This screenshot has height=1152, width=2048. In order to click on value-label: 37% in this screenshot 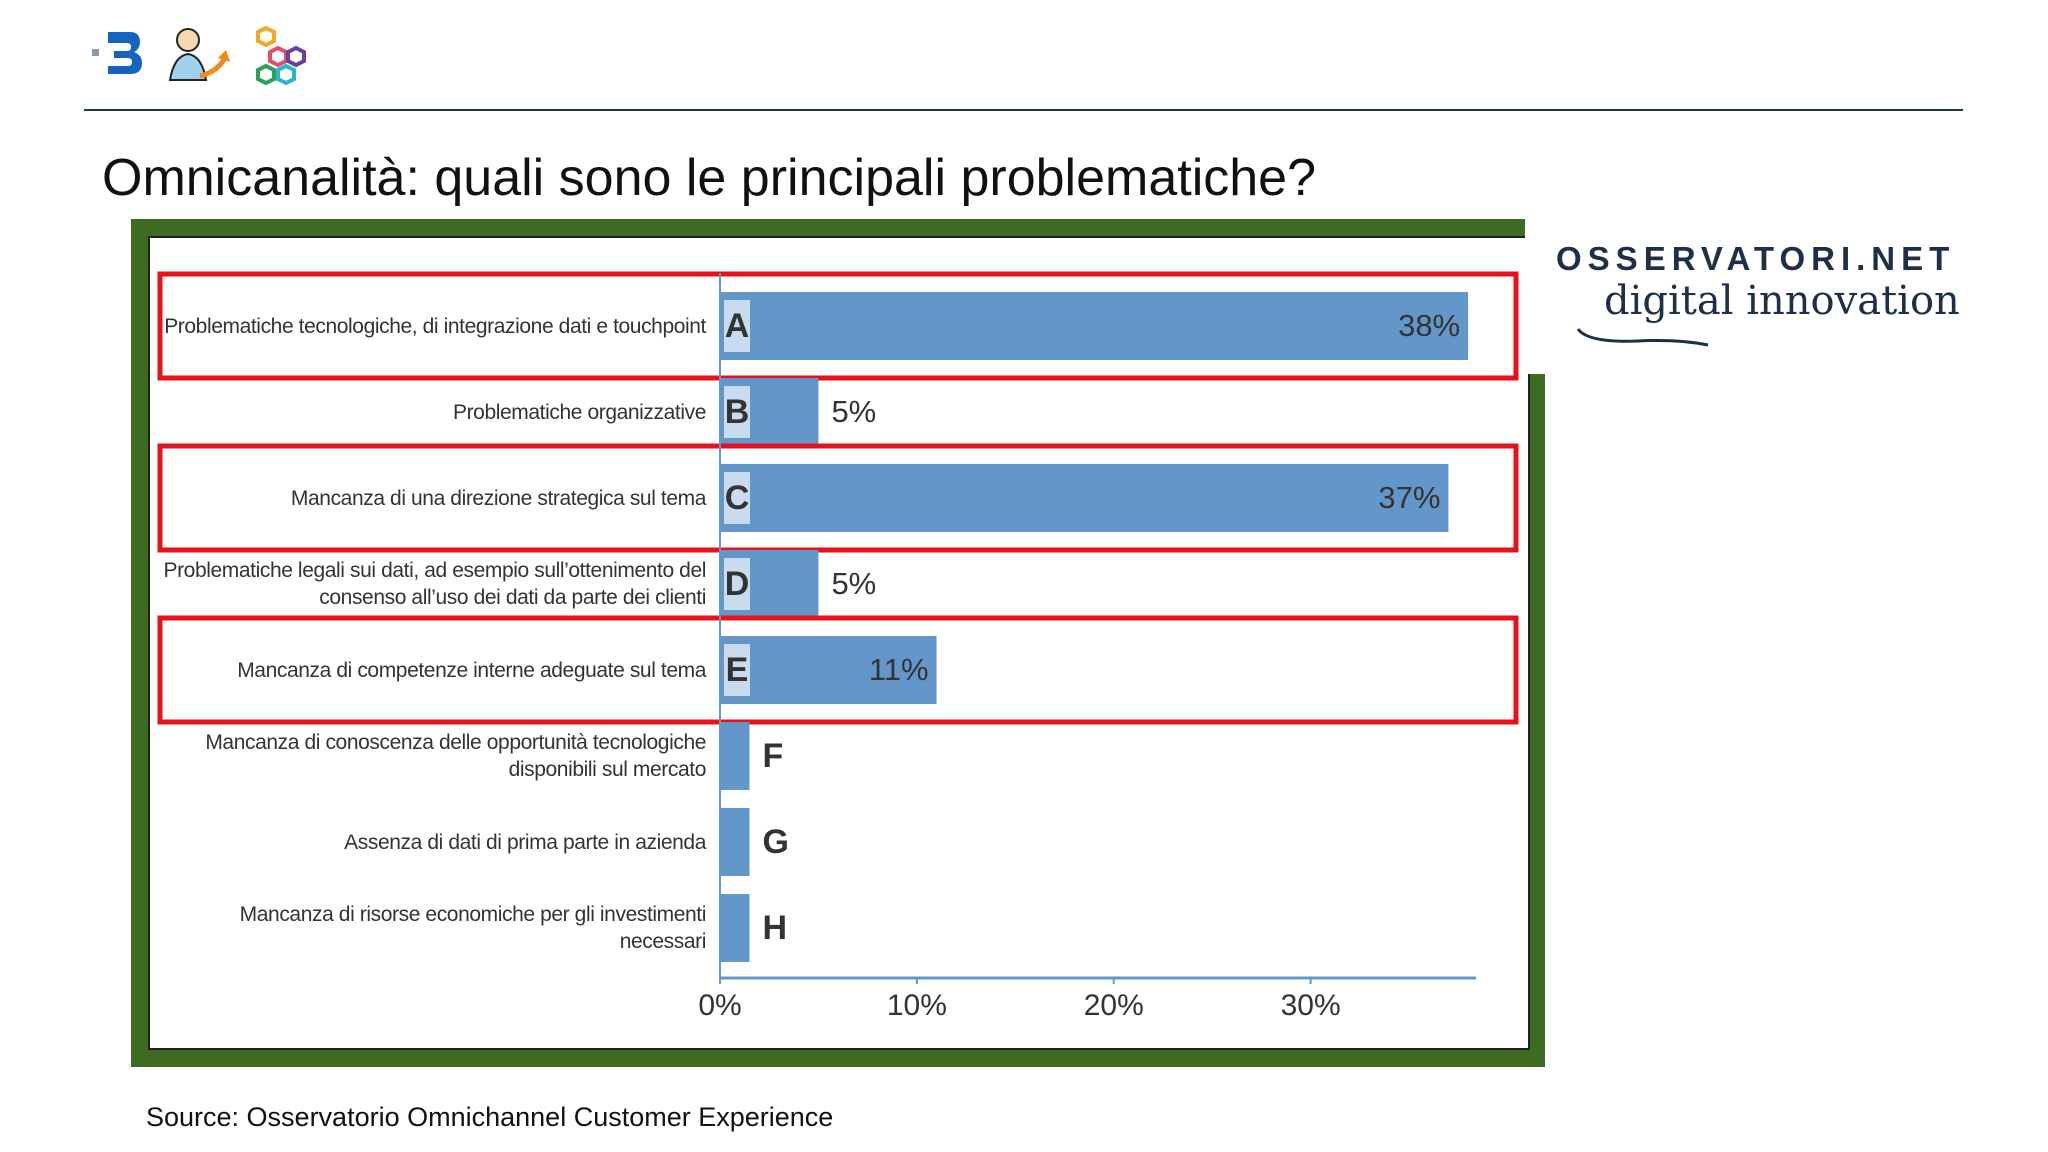, I will do `click(1409, 497)`.